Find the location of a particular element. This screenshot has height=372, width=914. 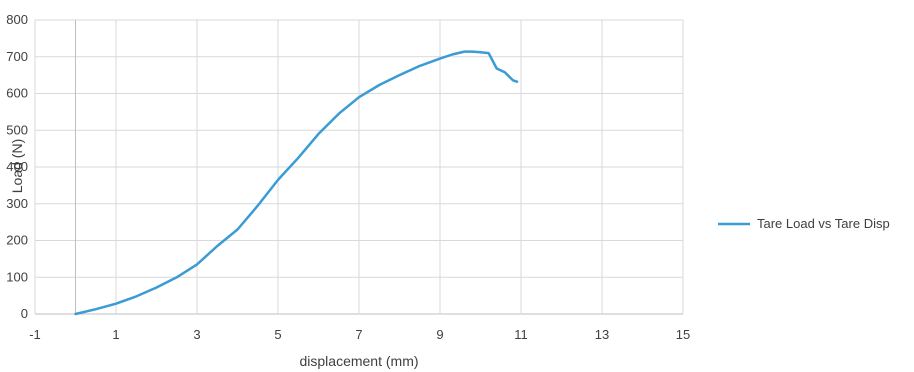

y-tick-label: 800 is located at coordinates (17, 19).